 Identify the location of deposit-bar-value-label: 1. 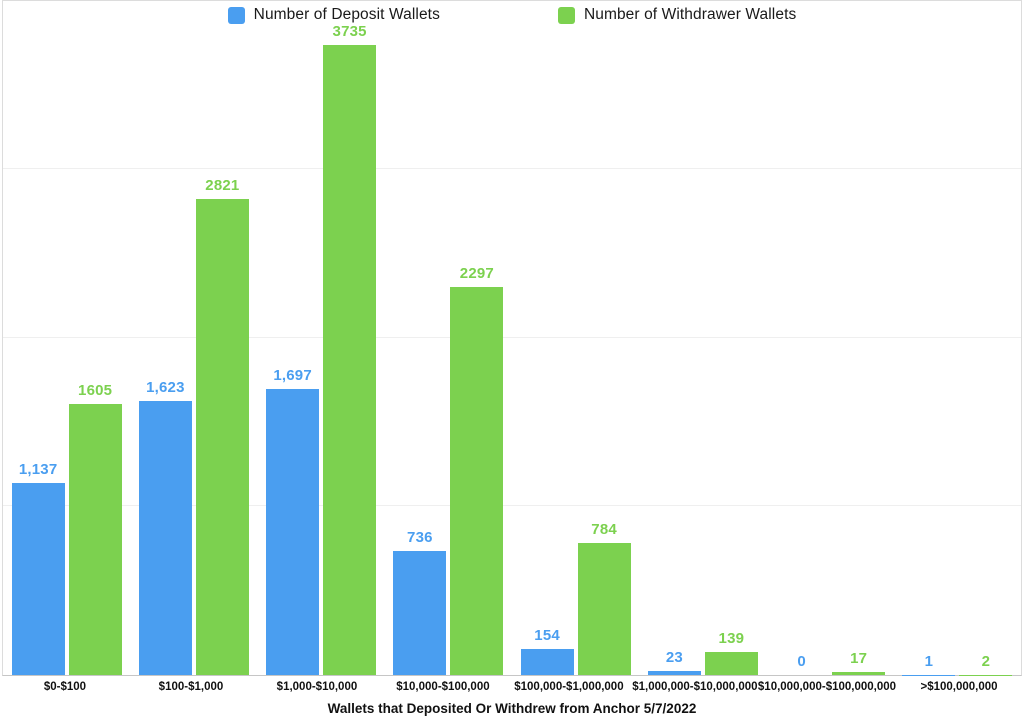
(929, 661).